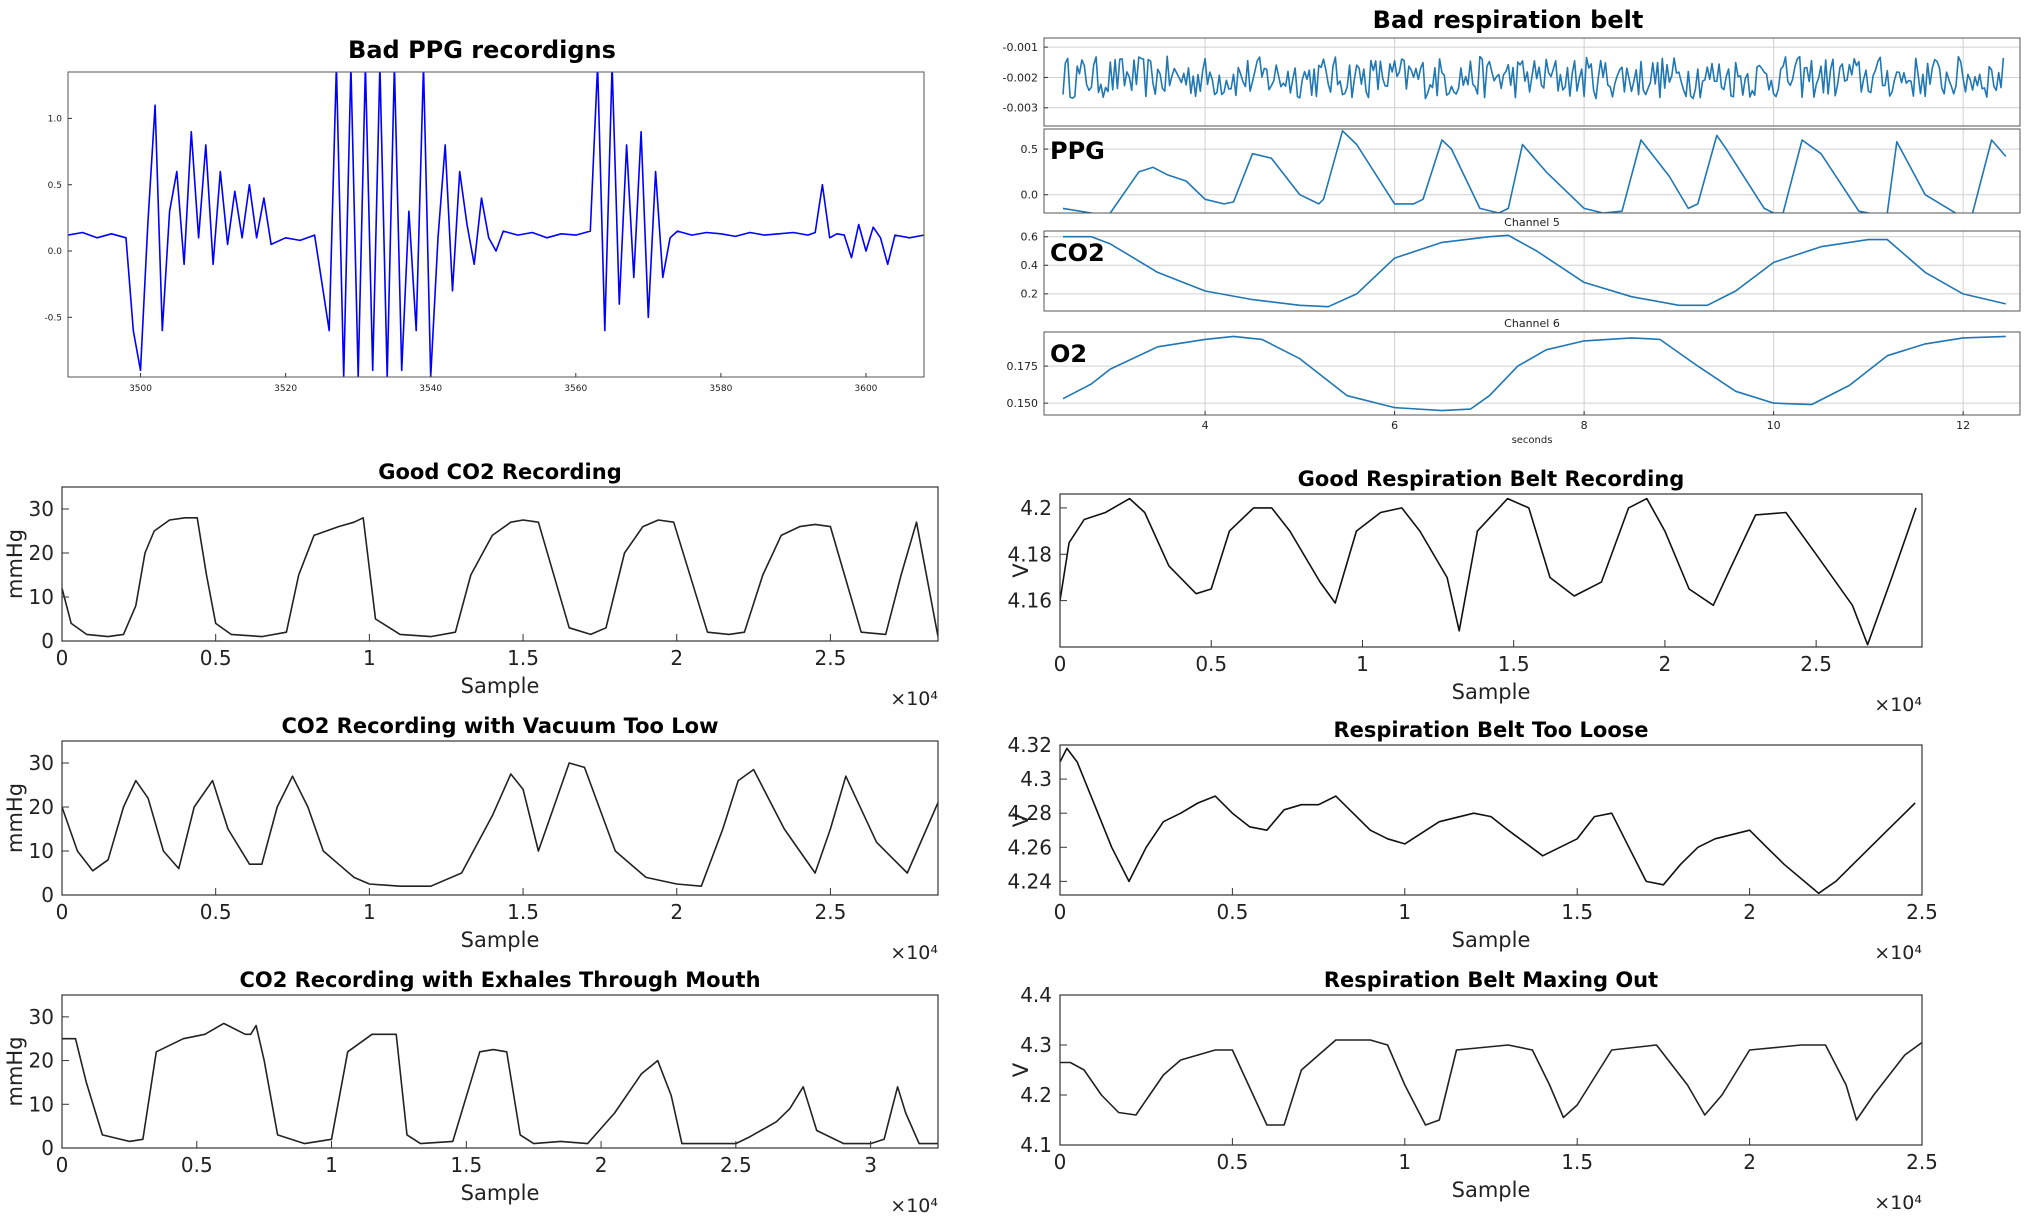 The width and height of the screenshot is (2024, 1220). I want to click on chart-co2: 0.6 0.4 0.2 Channel 5 CO2, so click(1521, 264).